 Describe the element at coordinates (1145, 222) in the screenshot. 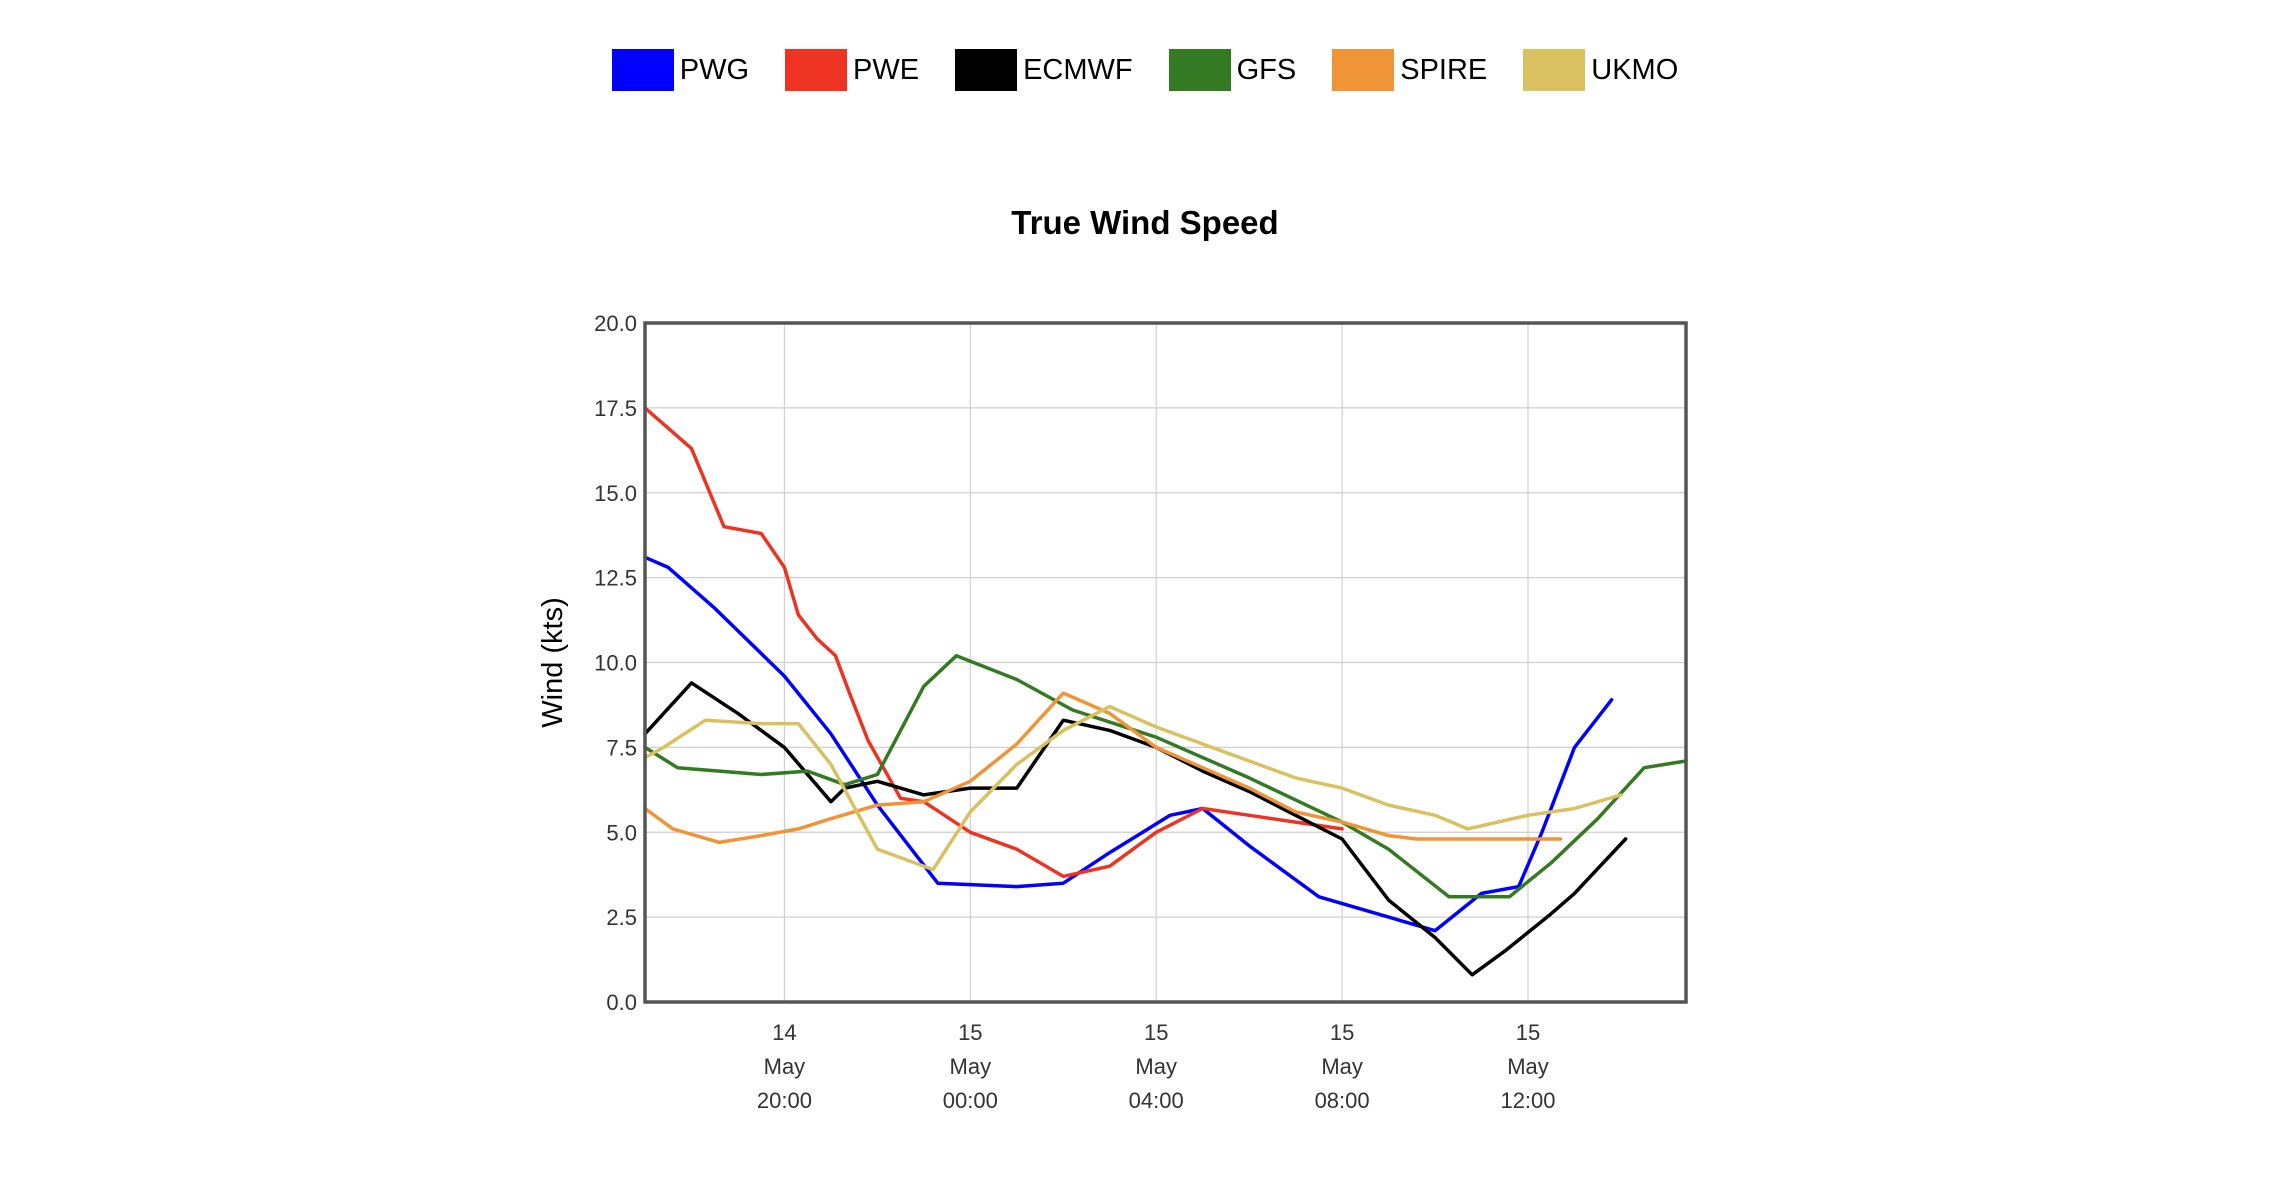

I see `chart-title: True Wind Speed` at that location.